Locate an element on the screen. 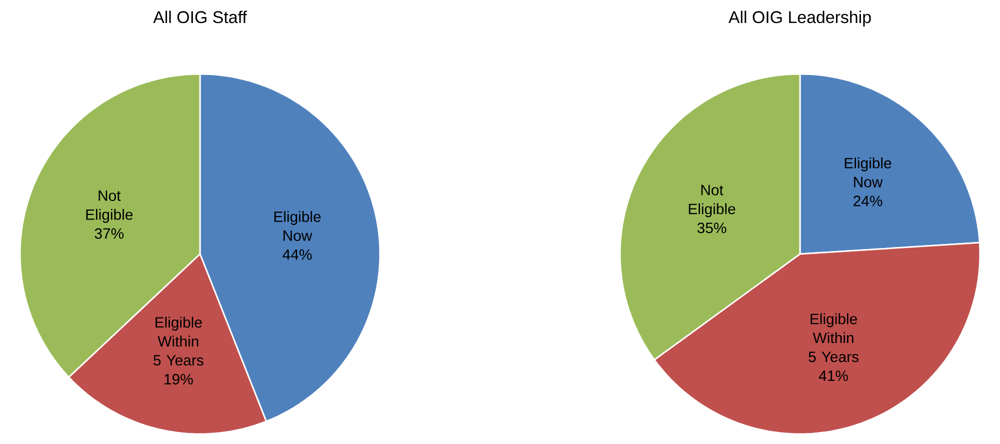  data-label: 37% is located at coordinates (109, 233).